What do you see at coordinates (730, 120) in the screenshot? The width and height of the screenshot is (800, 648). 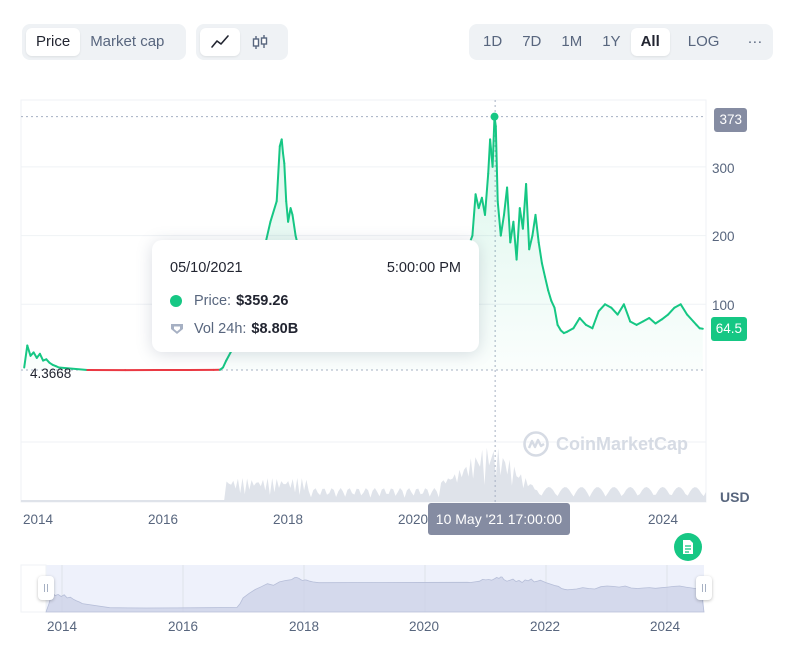 I see `max-price-tag: 373` at bounding box center [730, 120].